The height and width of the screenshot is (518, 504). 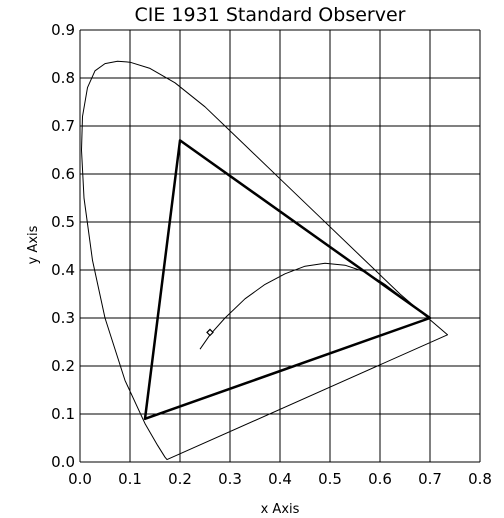 What do you see at coordinates (180, 479) in the screenshot?
I see `x-tick-label: 0.2` at bounding box center [180, 479].